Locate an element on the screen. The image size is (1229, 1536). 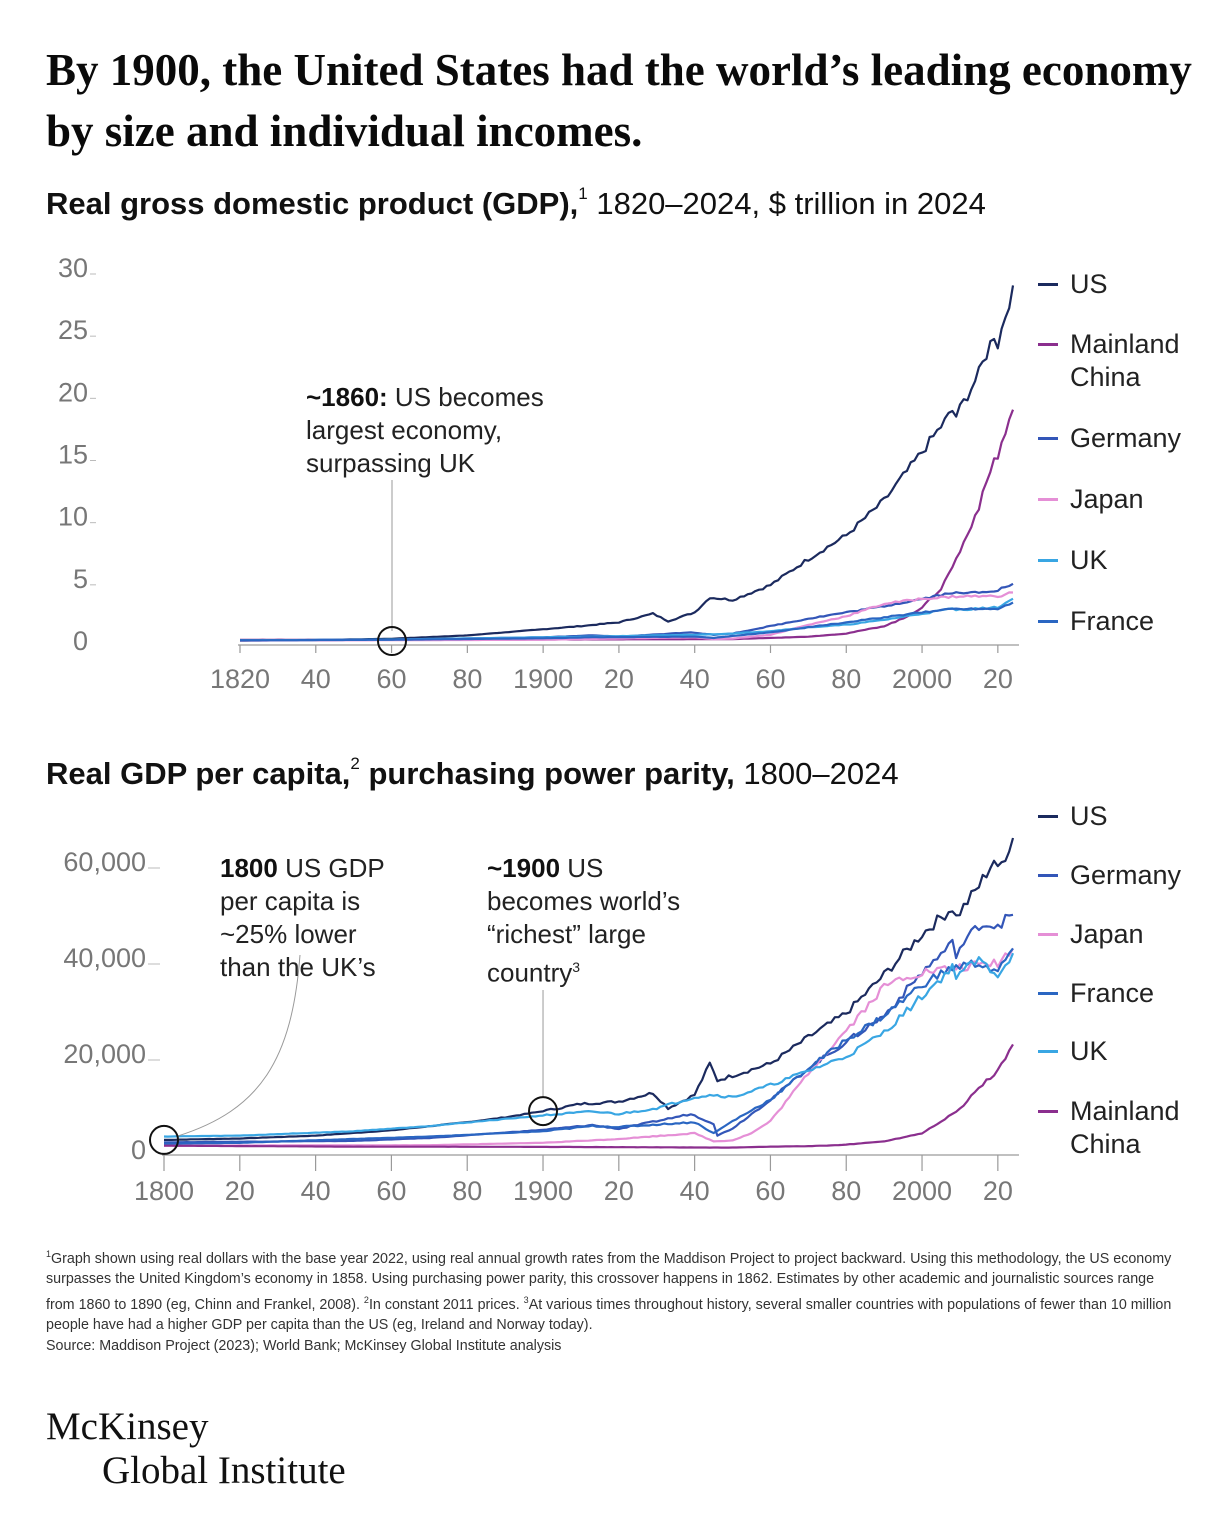
annotation-text: “richest” large is located at coordinates (566, 934).